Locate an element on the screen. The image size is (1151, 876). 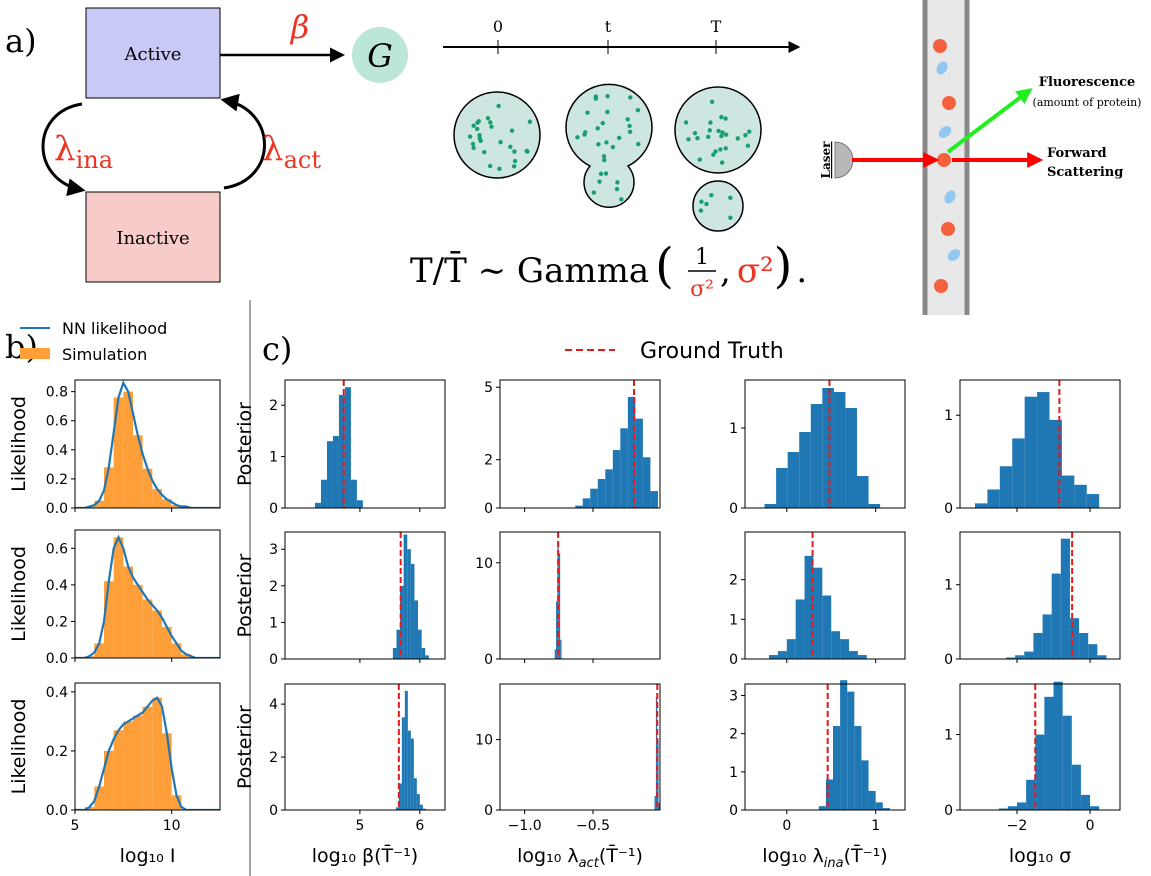
formula-lhs: T/T̄ ∼ Gamma is located at coordinates (529, 270).